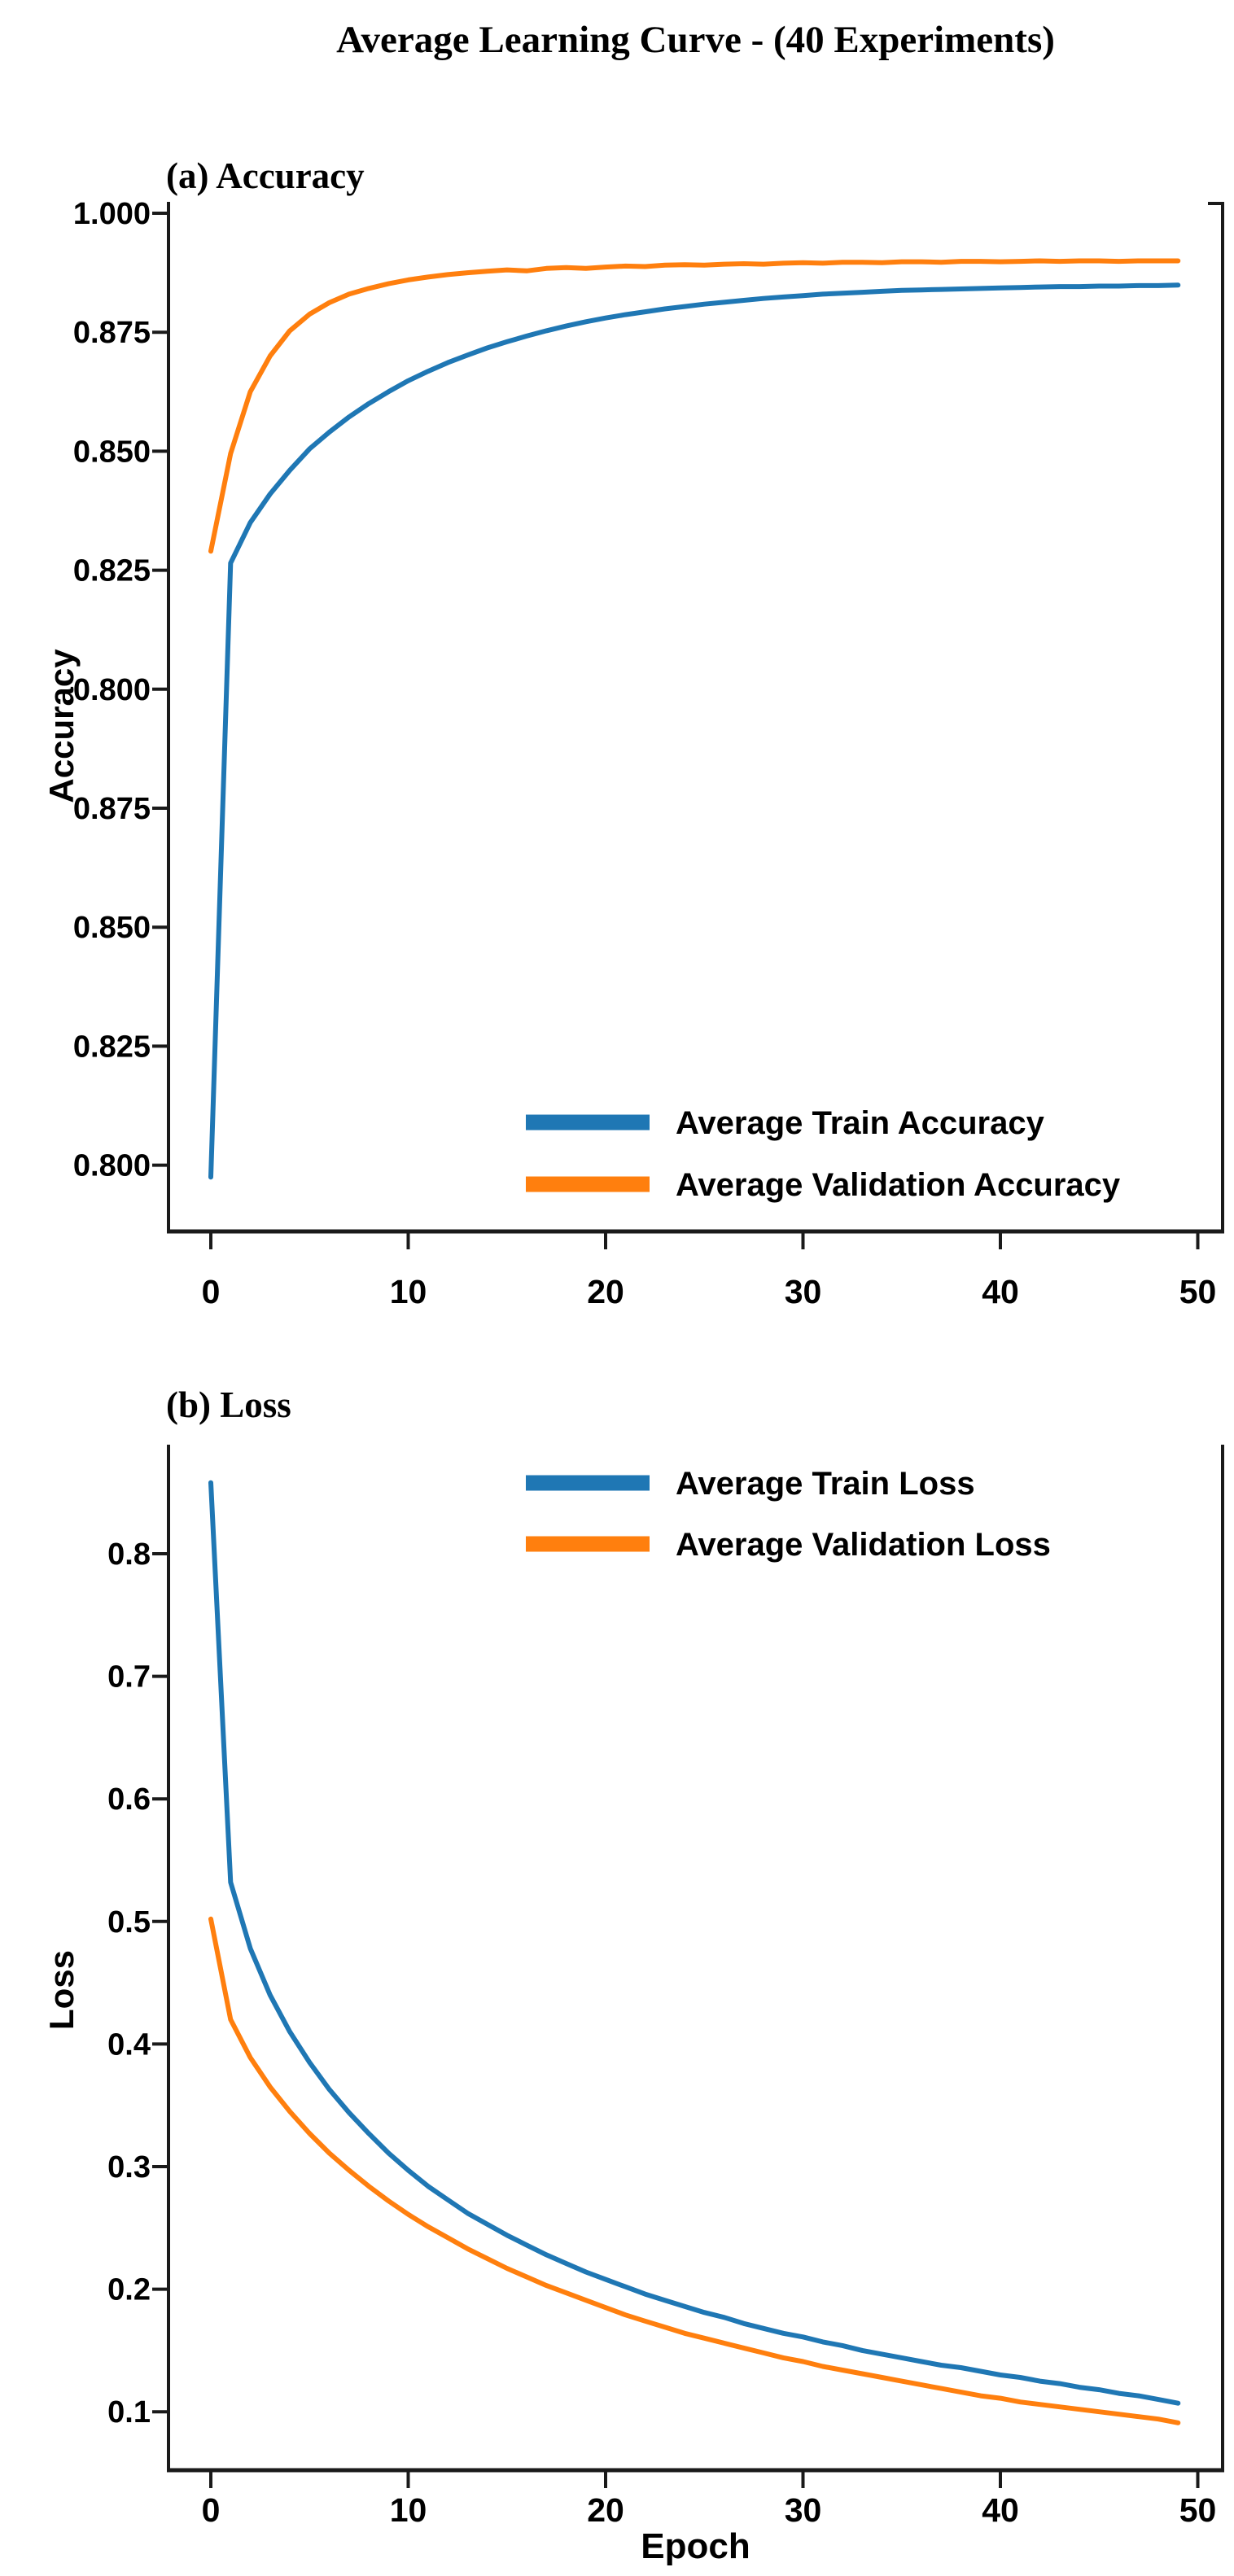  Describe the element at coordinates (694, 406) in the screenshot. I see `series-line-average-validation-accuracy` at that location.